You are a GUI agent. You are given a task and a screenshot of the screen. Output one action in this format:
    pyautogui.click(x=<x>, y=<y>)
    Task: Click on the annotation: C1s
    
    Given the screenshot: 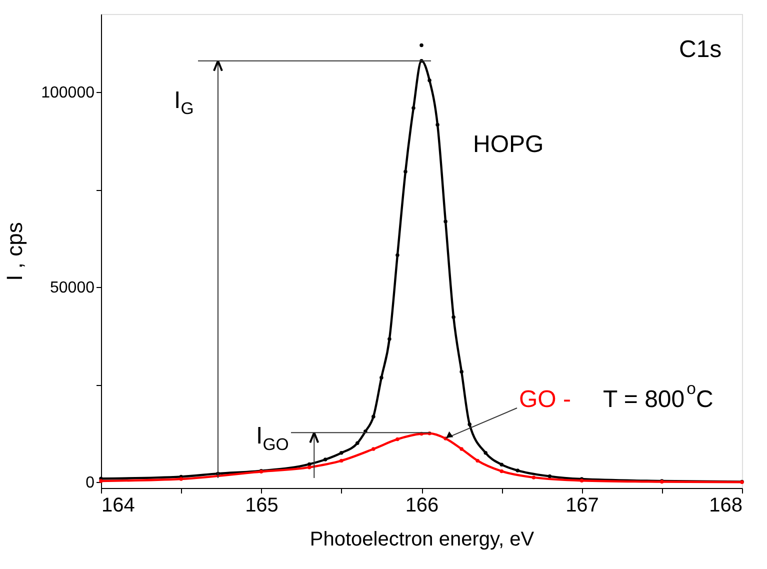 What is the action you would take?
    pyautogui.click(x=700, y=49)
    